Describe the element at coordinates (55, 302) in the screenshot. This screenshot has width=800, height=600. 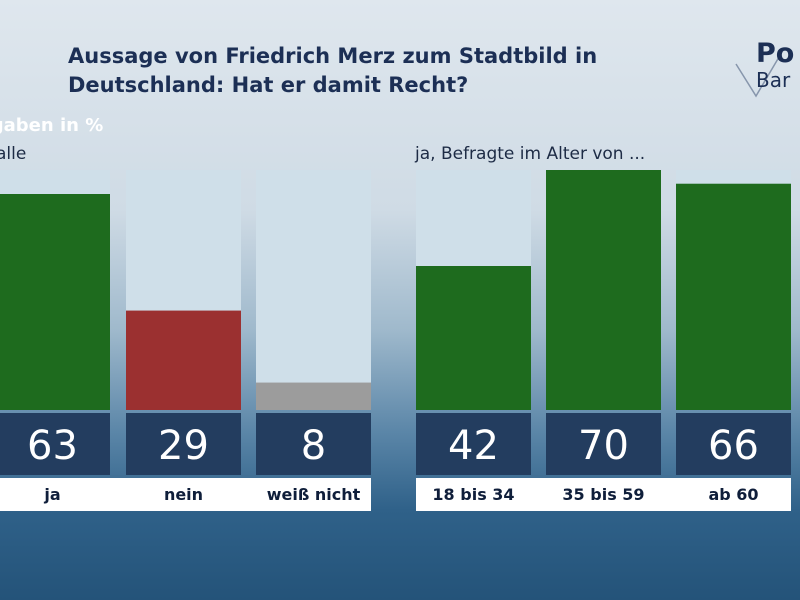
I see `bar-ja` at that location.